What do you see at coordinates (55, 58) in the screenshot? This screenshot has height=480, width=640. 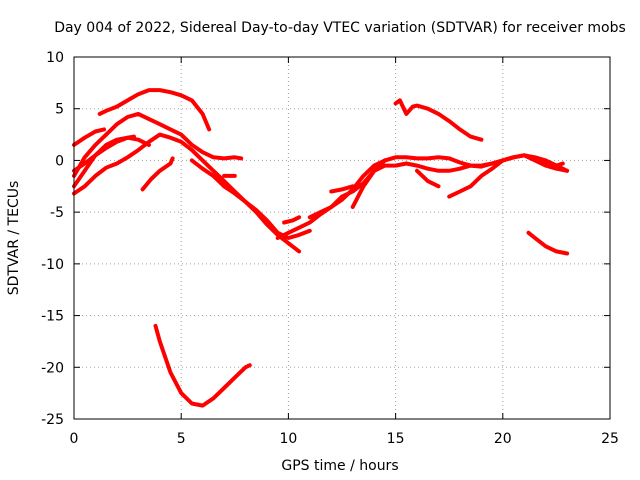 I see `y-tick-label: 10` at bounding box center [55, 58].